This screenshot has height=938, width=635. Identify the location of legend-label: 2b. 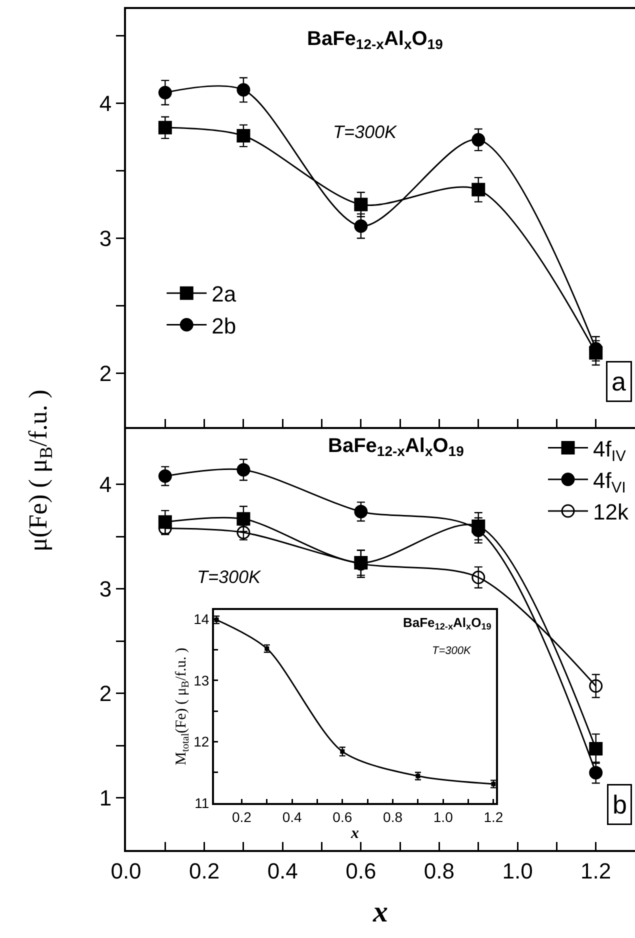
(224, 325).